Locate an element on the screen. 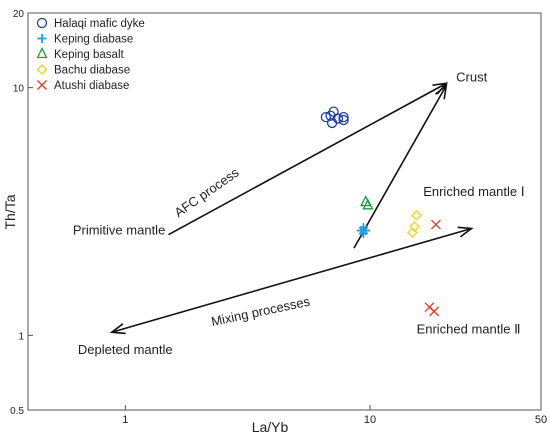  legend-marker-cross is located at coordinates (42, 85).